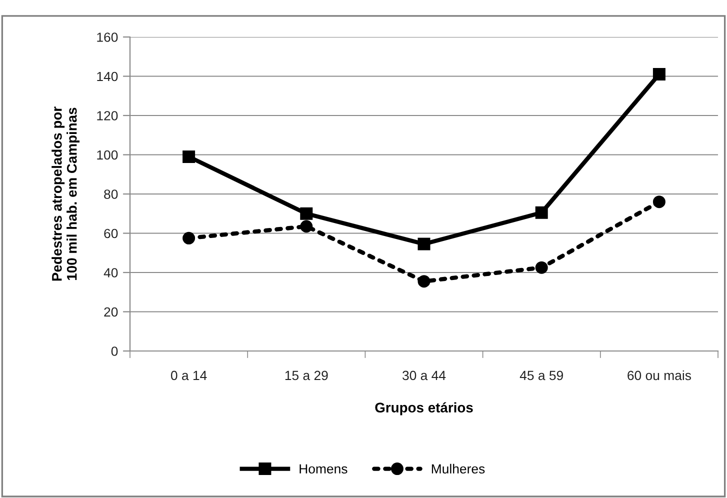 The width and height of the screenshot is (727, 498). Describe the element at coordinates (659, 375) in the screenshot. I see `x-tick-label: 60 ou mais` at that location.